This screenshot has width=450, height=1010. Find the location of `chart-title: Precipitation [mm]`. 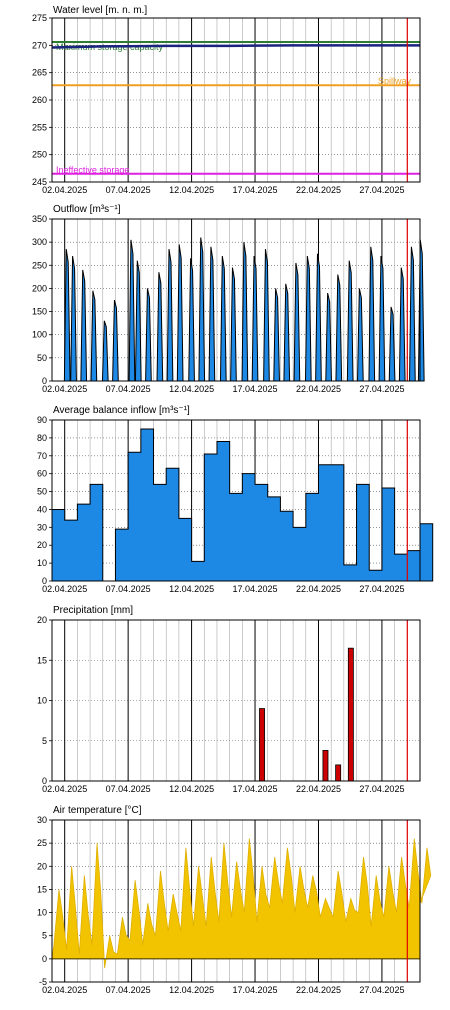

chart-title: Precipitation [mm] is located at coordinates (93, 610).